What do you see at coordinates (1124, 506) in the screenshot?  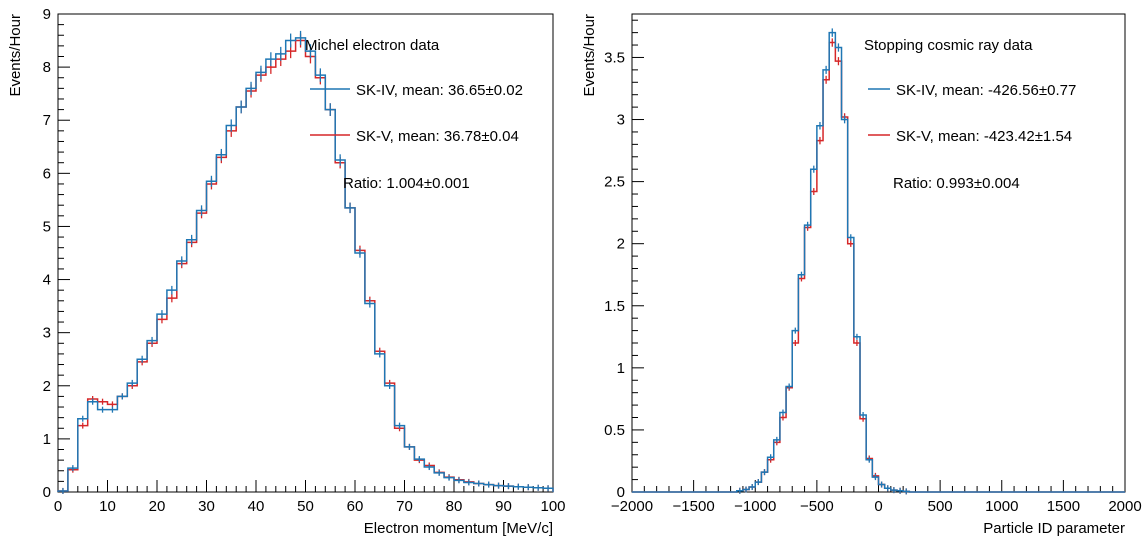 I see `x-tick-label: 2000` at bounding box center [1124, 506].